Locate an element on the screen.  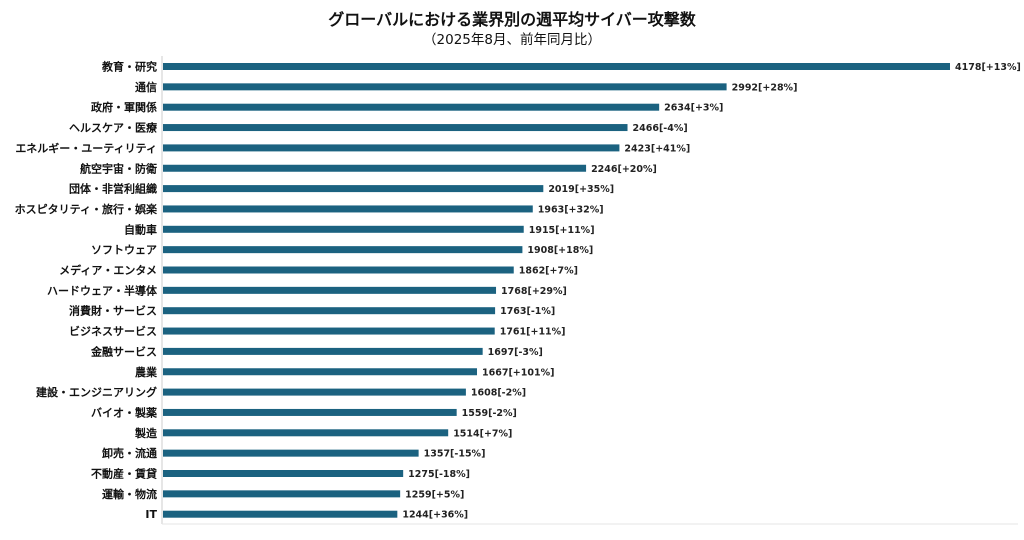
value-label: 1761[+11%] is located at coordinates (533, 332).